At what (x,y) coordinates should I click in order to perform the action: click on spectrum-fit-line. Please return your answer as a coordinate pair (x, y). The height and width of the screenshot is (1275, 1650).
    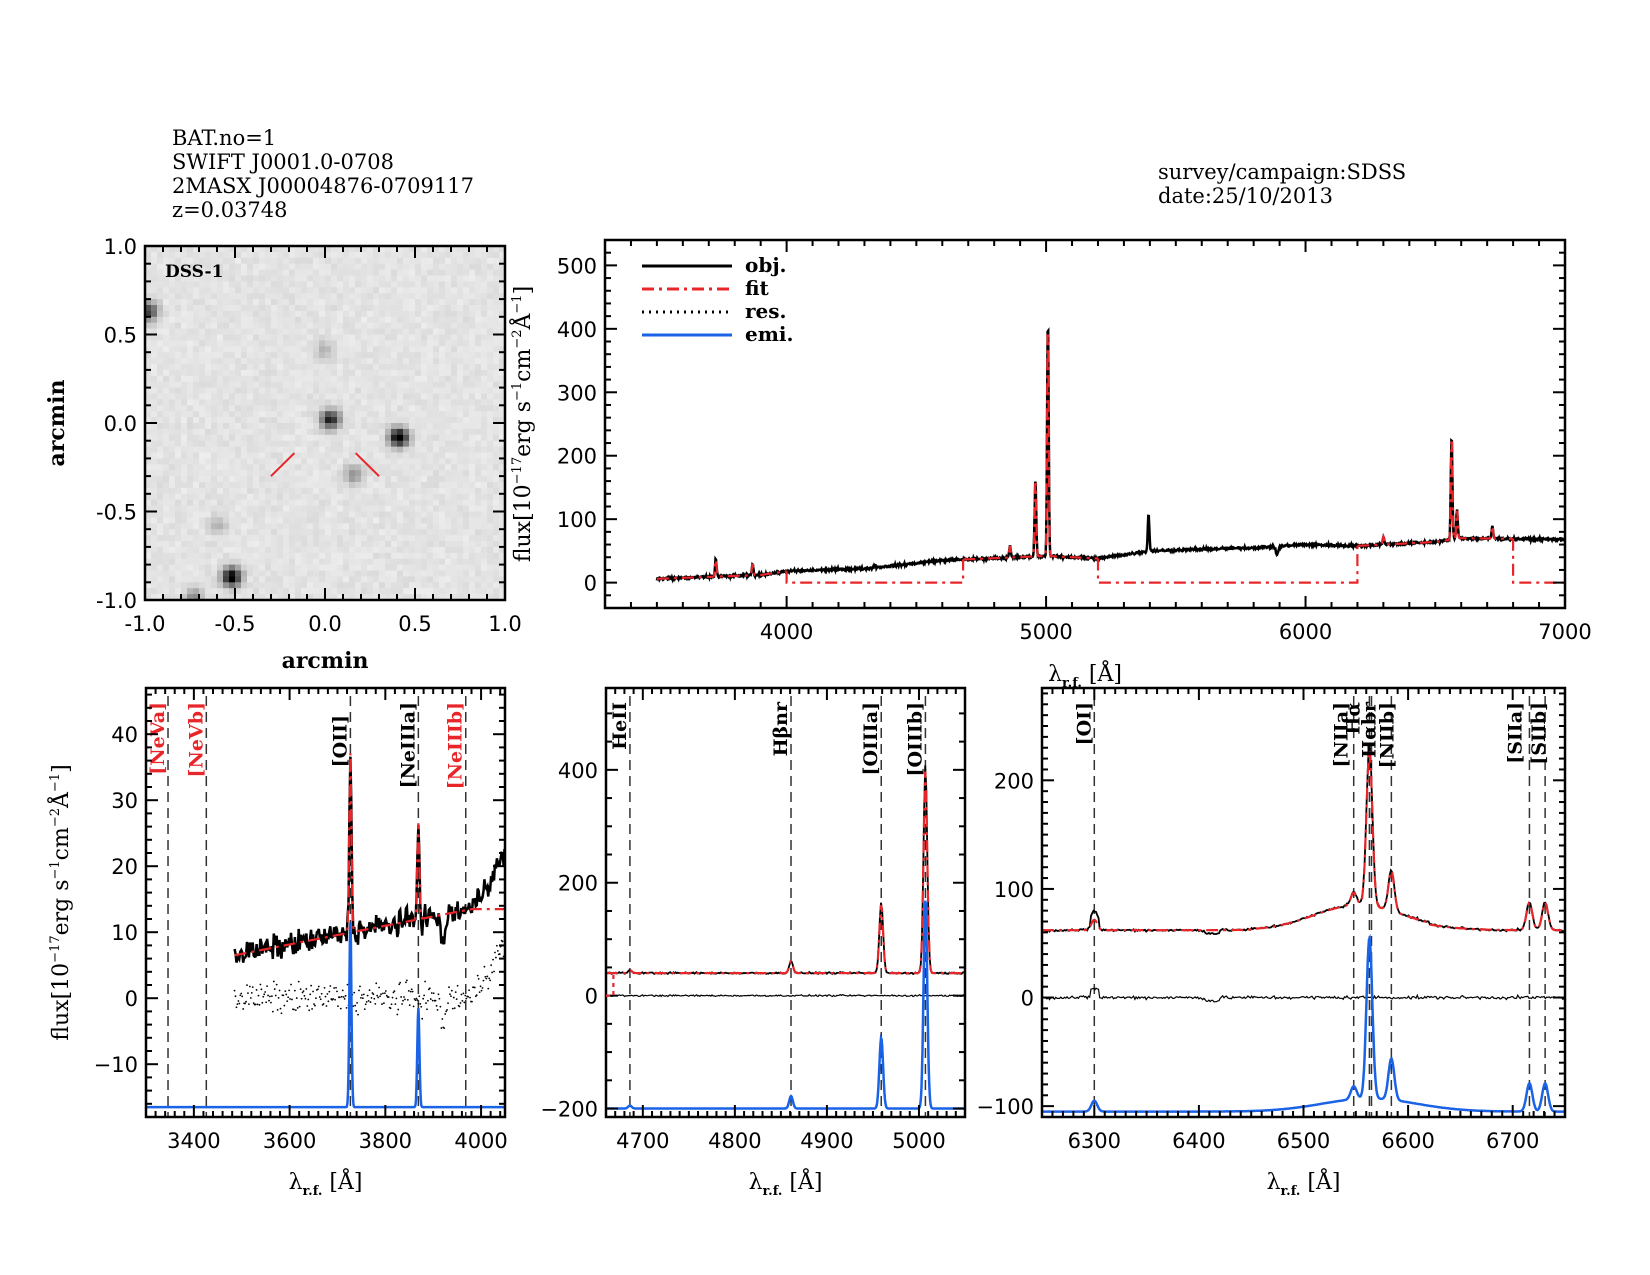
    Looking at the image, I should click on (1030, 447).